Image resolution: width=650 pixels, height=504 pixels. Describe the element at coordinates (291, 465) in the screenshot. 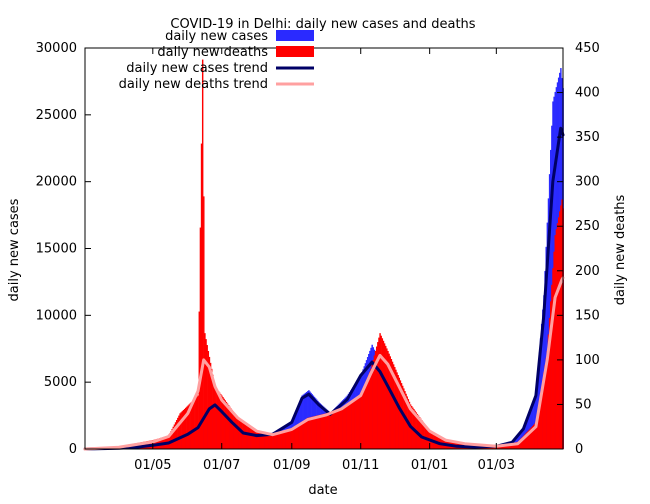

I see `x-tick-label: 01/09` at that location.